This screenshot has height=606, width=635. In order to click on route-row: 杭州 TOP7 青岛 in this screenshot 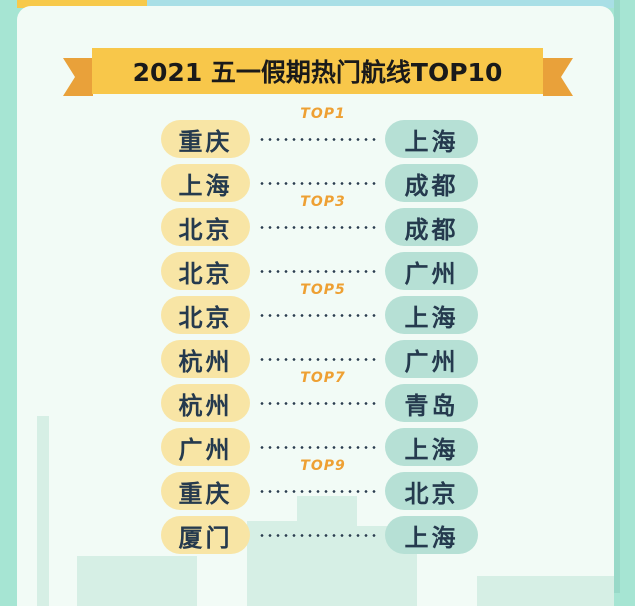, I will do `click(317, 397)`.